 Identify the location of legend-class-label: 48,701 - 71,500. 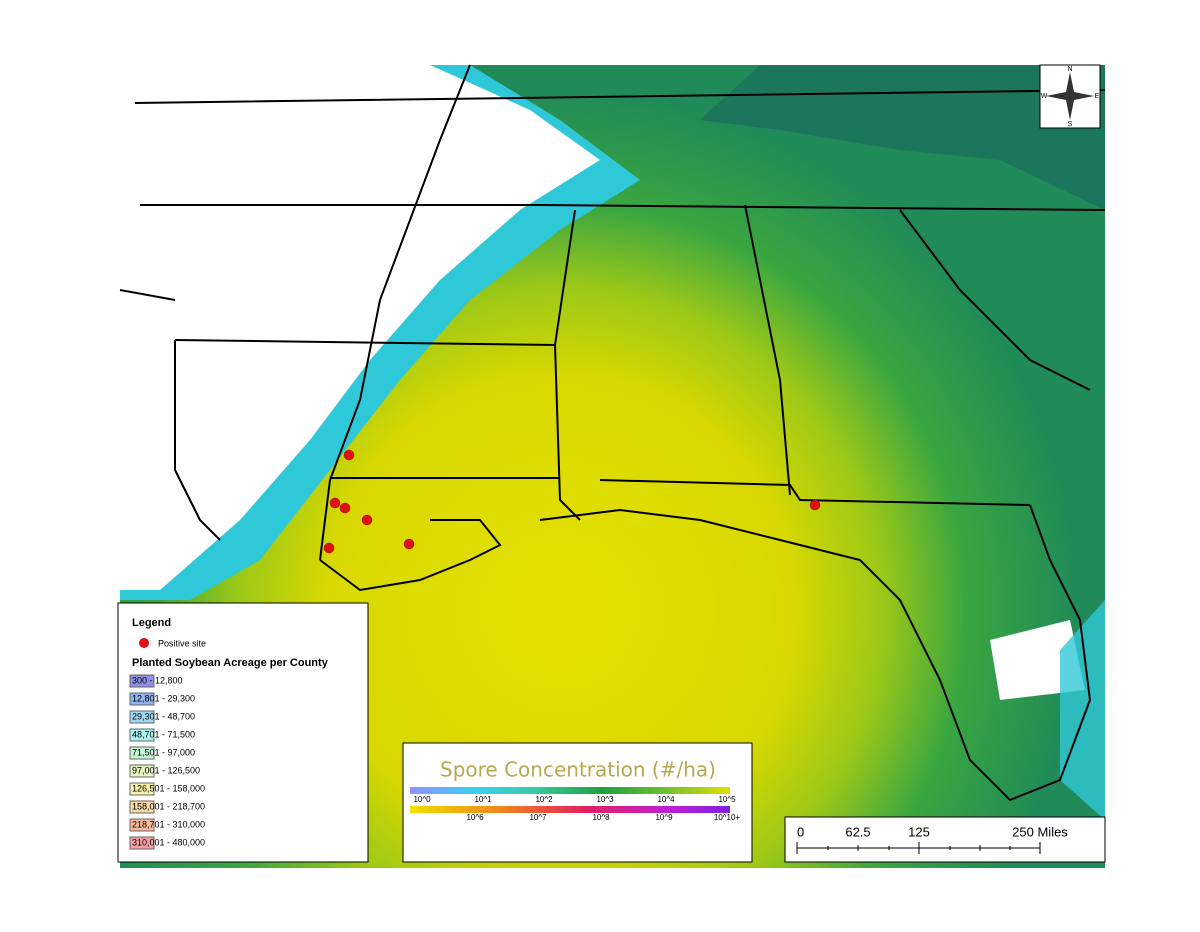
(163, 734).